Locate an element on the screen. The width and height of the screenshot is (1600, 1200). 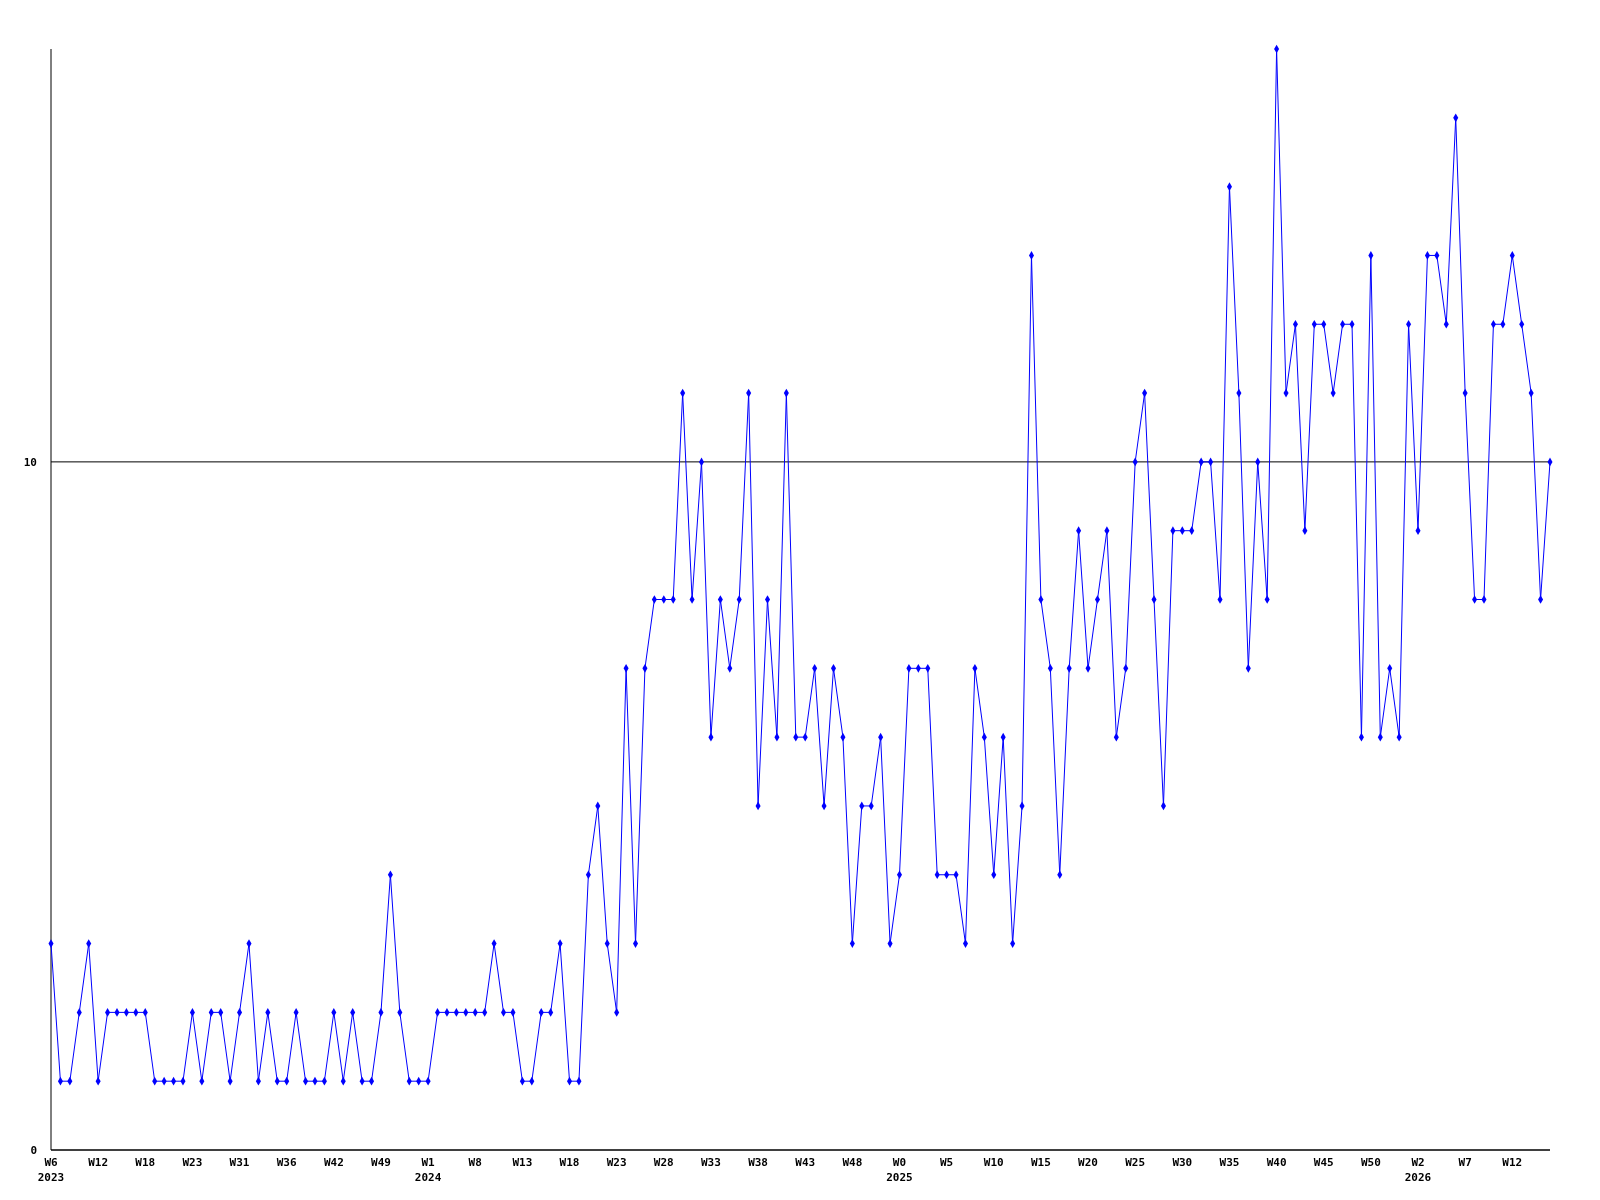
x-tick-label: W28 is located at coordinates (663, 1162).